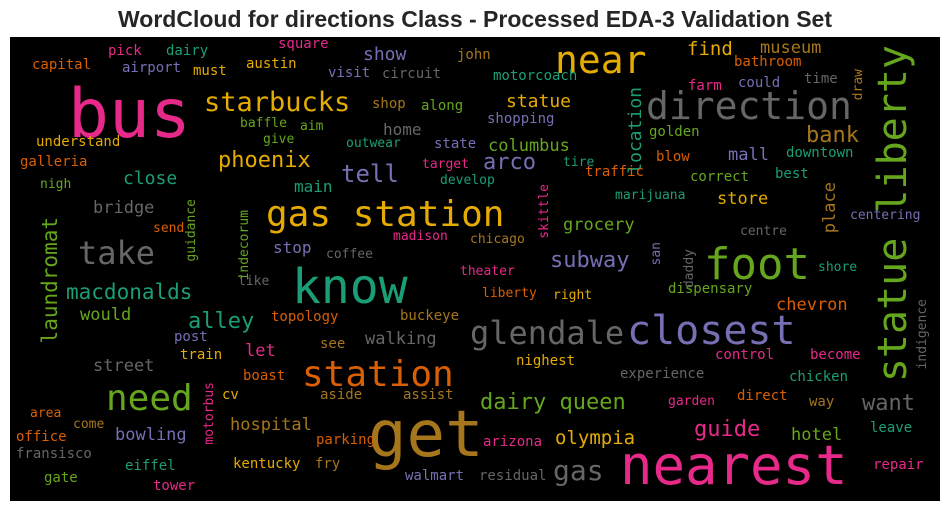 This screenshot has height=511, width=950. What do you see at coordinates (821, 79) in the screenshot?
I see `word-time: time` at bounding box center [821, 79].